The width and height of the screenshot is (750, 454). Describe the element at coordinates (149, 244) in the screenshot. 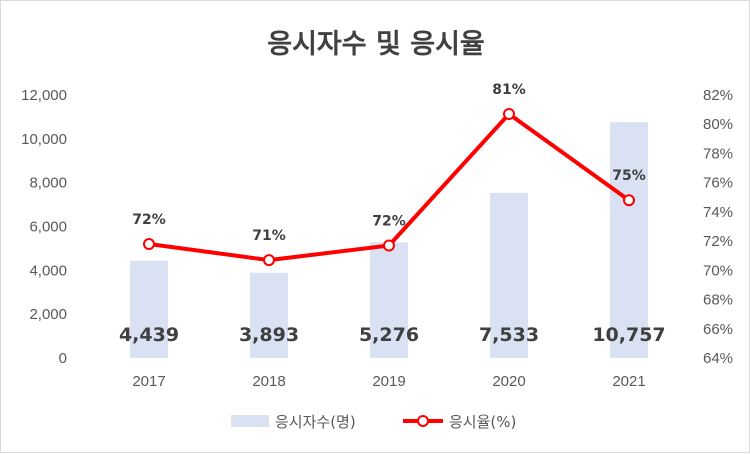

I see `rate-point-2017` at that location.